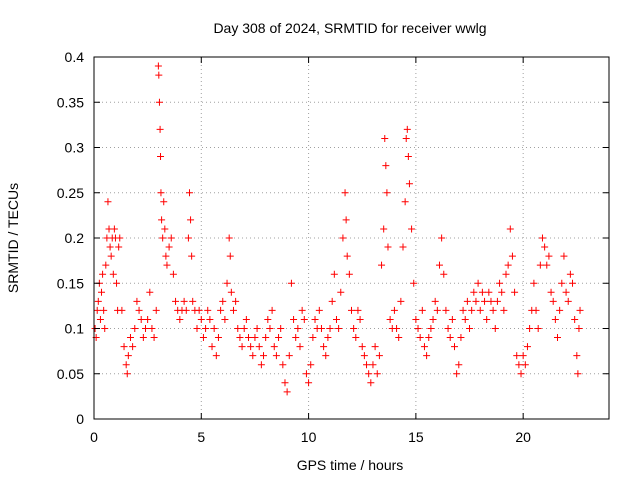 This screenshot has height=480, width=640. Describe the element at coordinates (75, 148) in the screenshot. I see `y-tick-label: 0.3` at that location.